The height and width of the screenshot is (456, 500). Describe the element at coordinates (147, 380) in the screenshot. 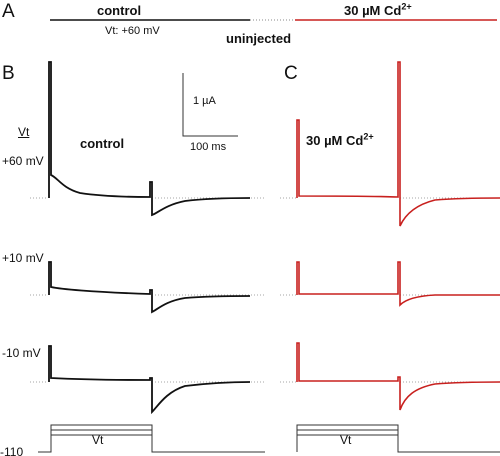

I see `control-trace-minus10` at that location.